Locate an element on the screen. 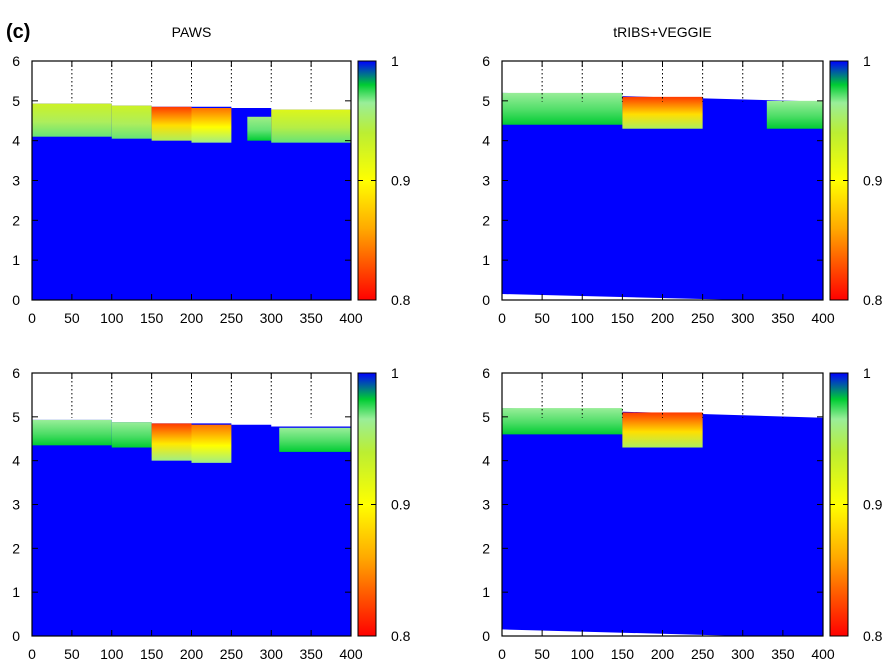  figure-label: (c) is located at coordinates (18, 32).